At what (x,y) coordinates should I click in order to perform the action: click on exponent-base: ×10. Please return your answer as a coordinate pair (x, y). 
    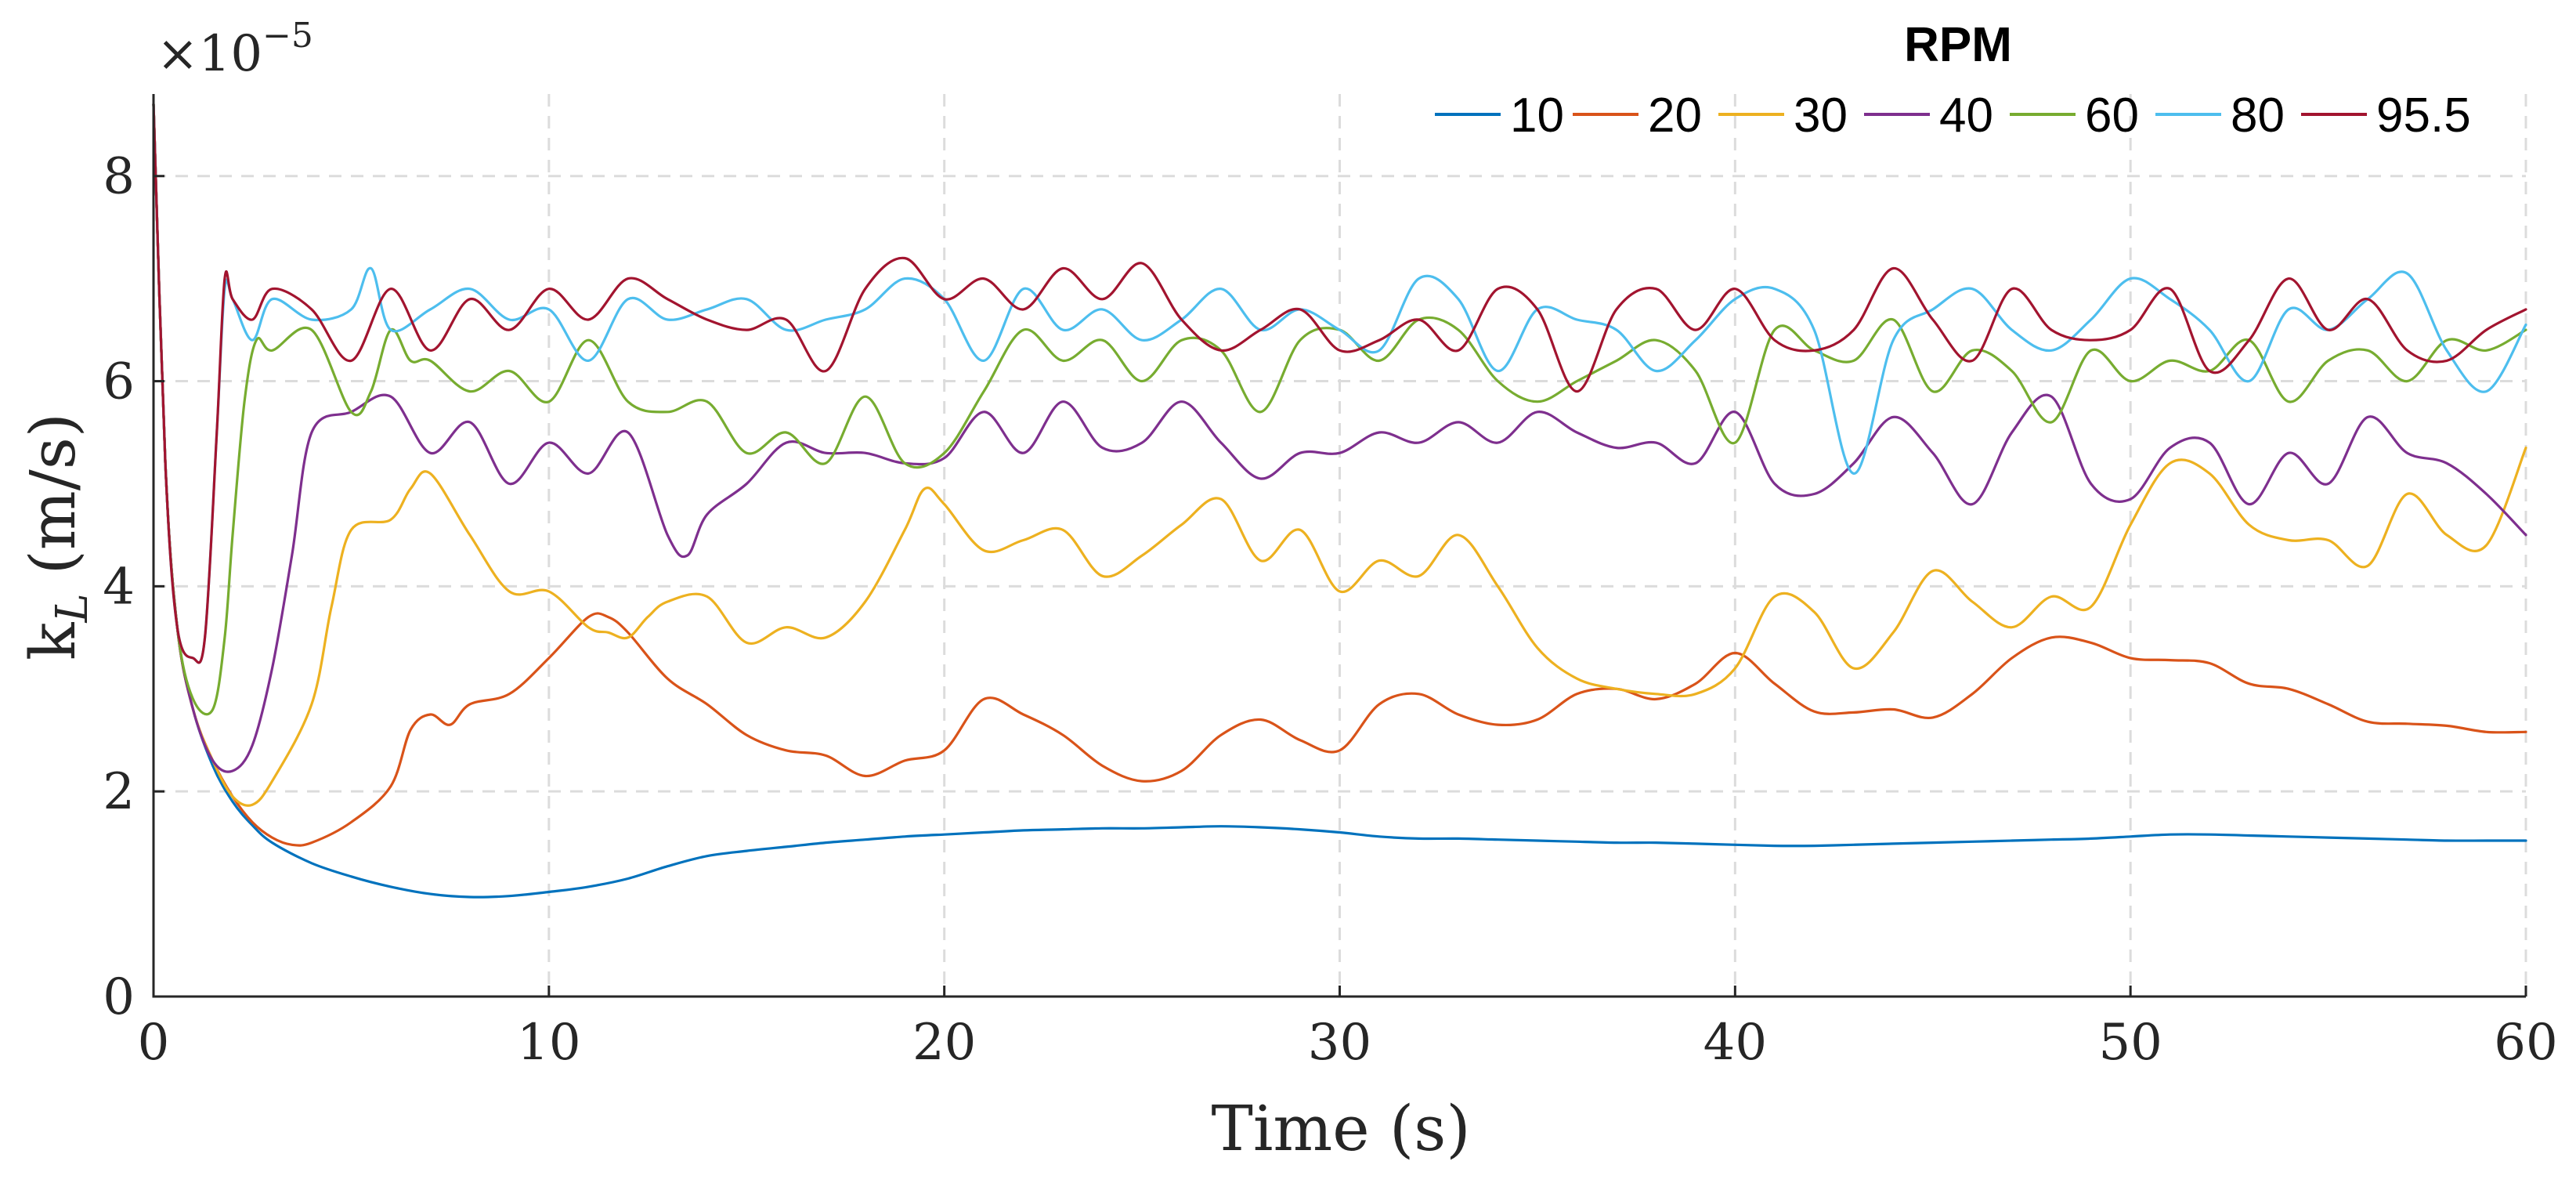
    Looking at the image, I should click on (209, 54).